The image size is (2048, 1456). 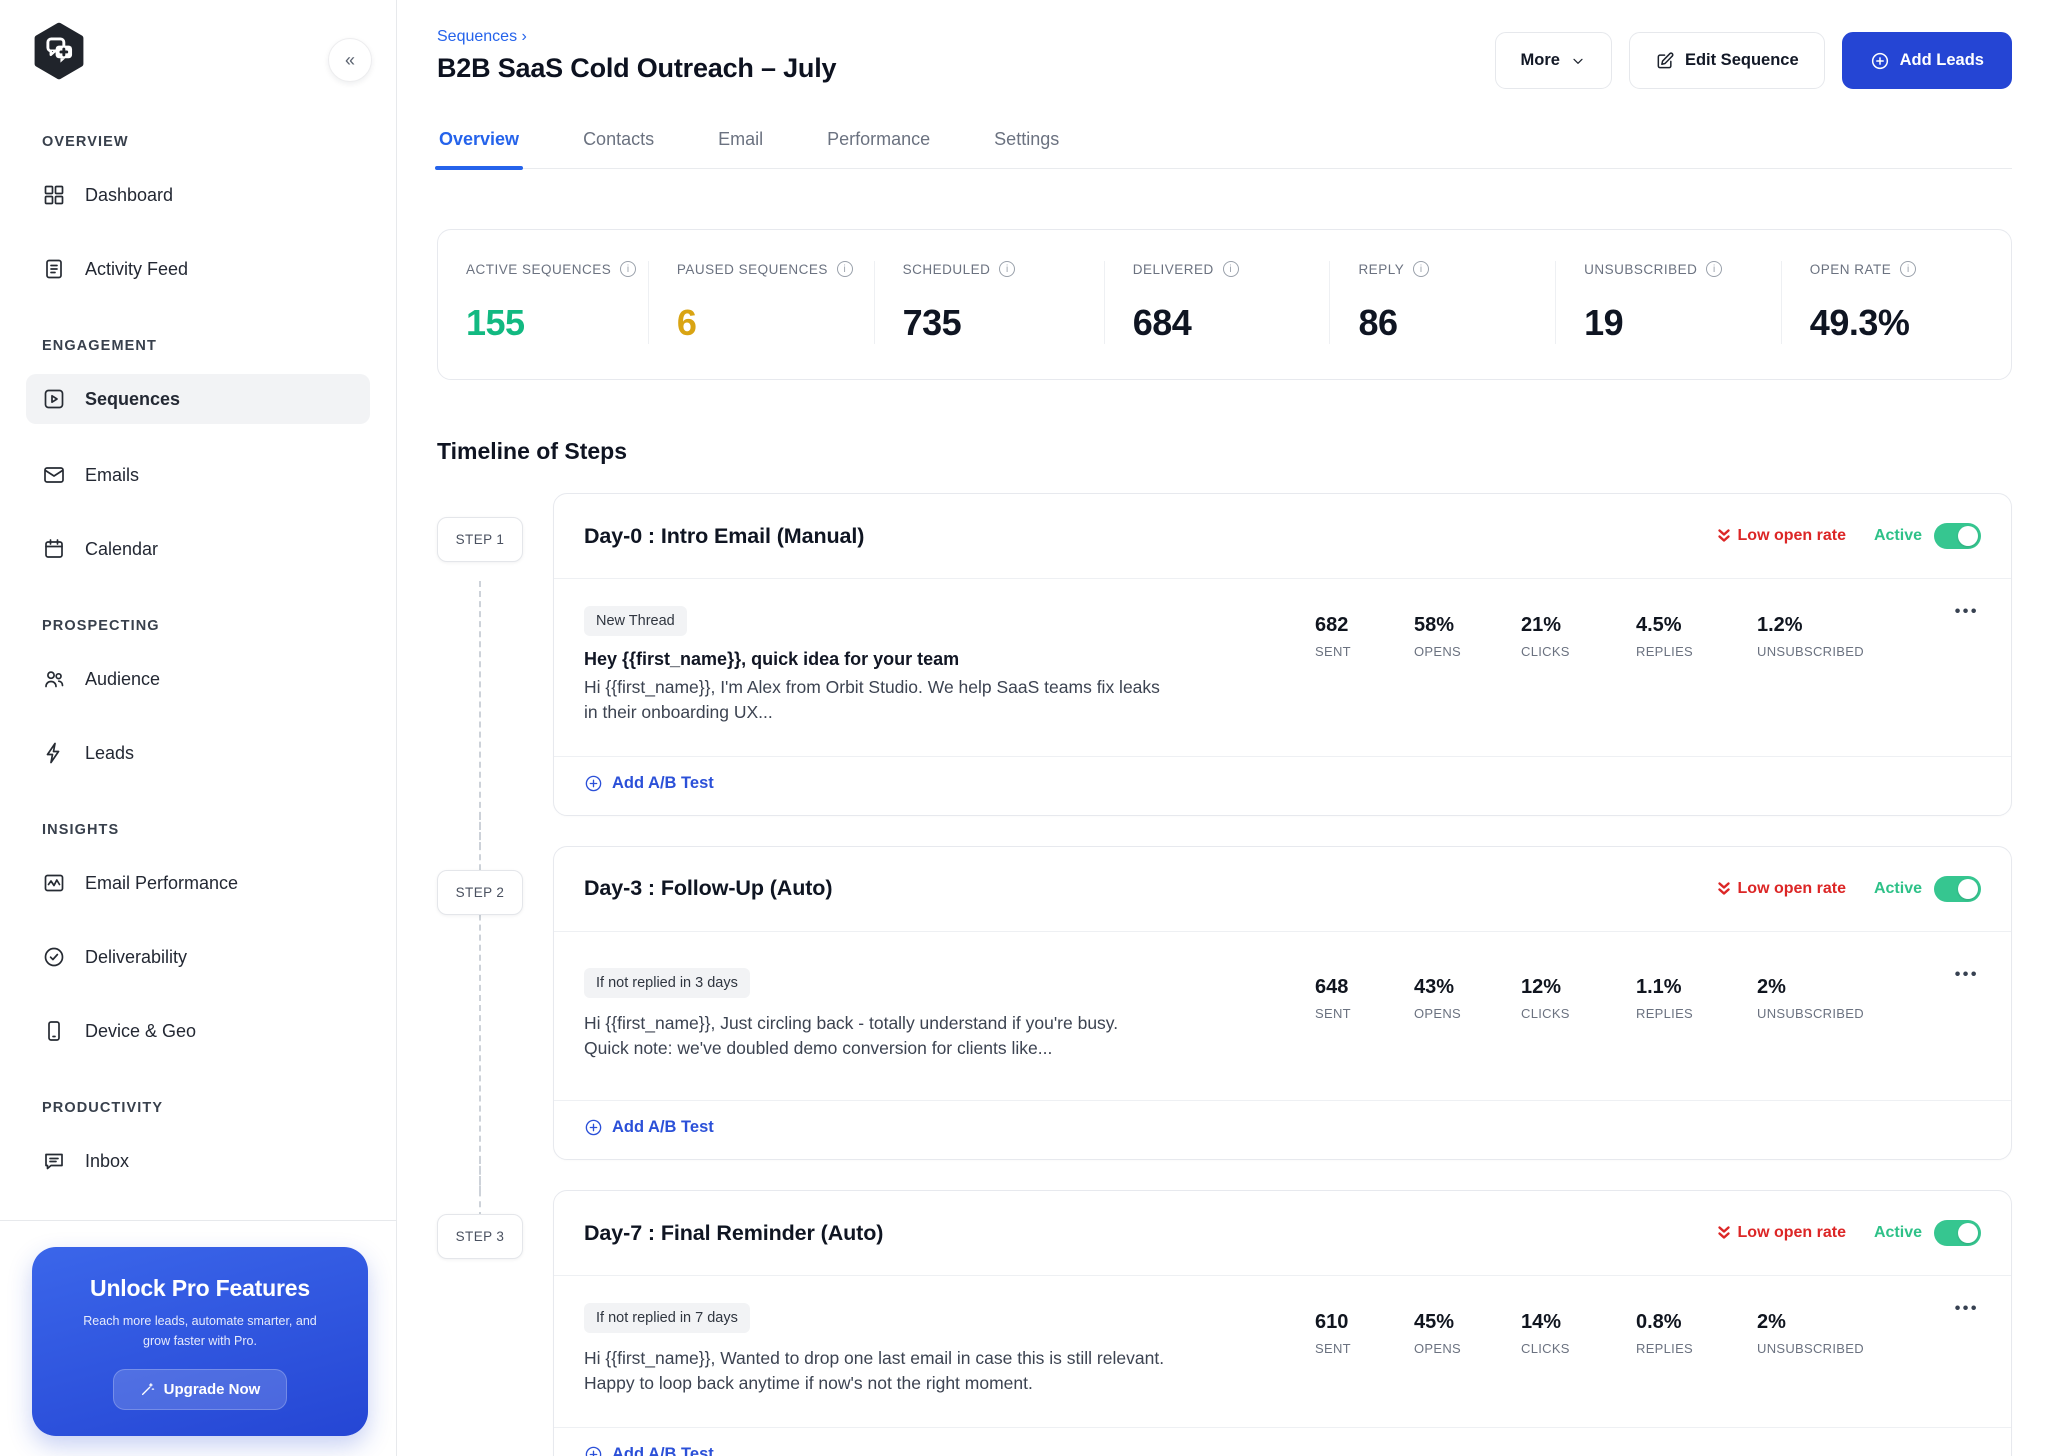 What do you see at coordinates (667, 982) in the screenshot?
I see `condition-tag: If not replied in 3 days` at bounding box center [667, 982].